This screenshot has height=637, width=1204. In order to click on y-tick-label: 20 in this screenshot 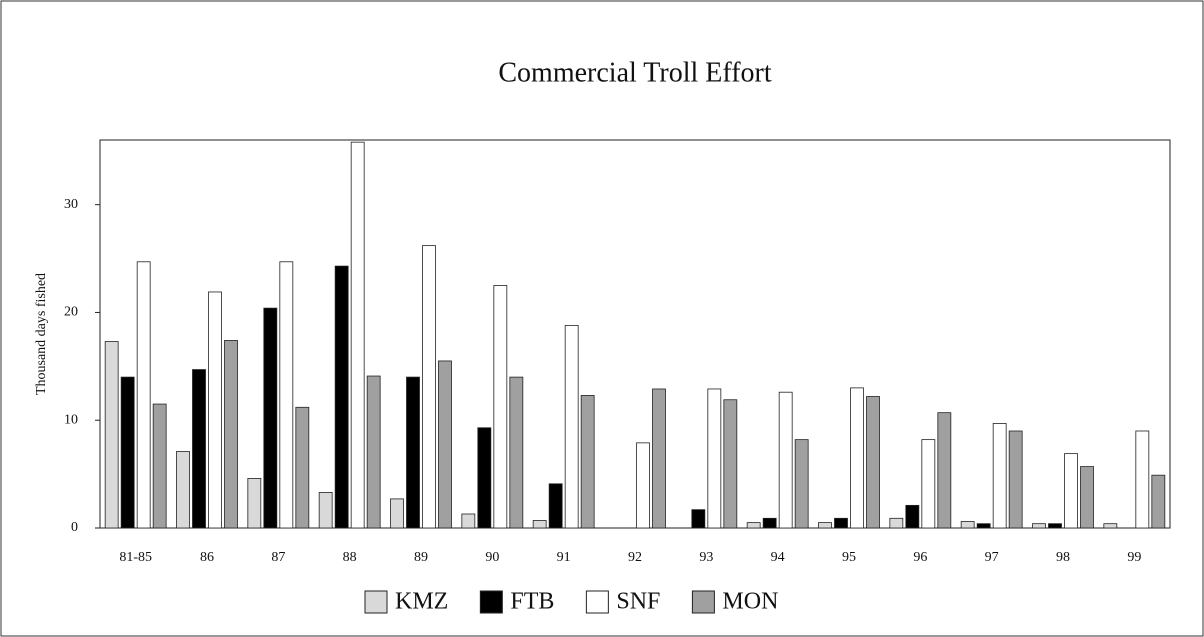, I will do `click(71, 312)`.